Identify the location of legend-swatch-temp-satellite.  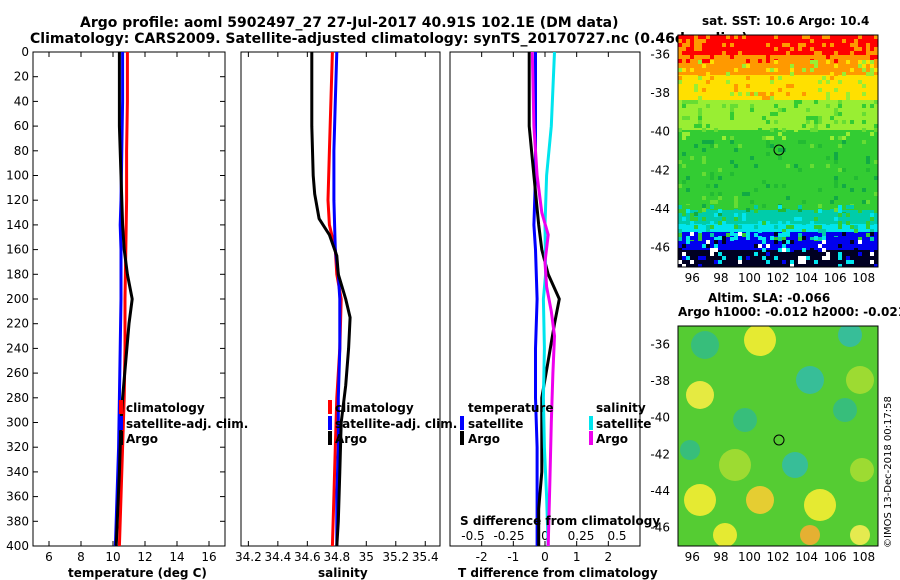
(462, 423).